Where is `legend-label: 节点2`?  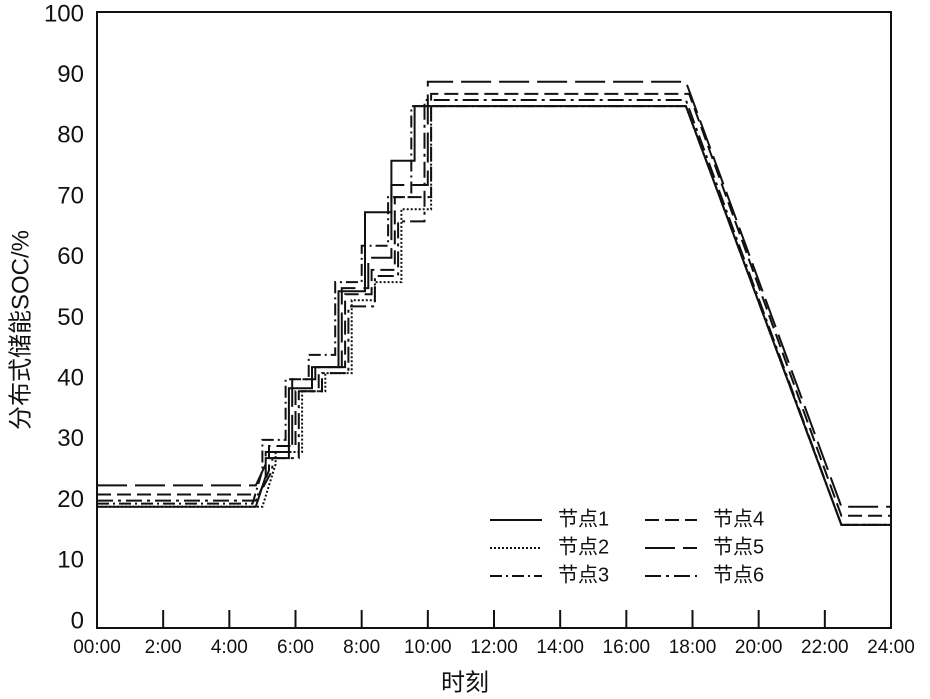 legend-label: 节点2 is located at coordinates (583, 546).